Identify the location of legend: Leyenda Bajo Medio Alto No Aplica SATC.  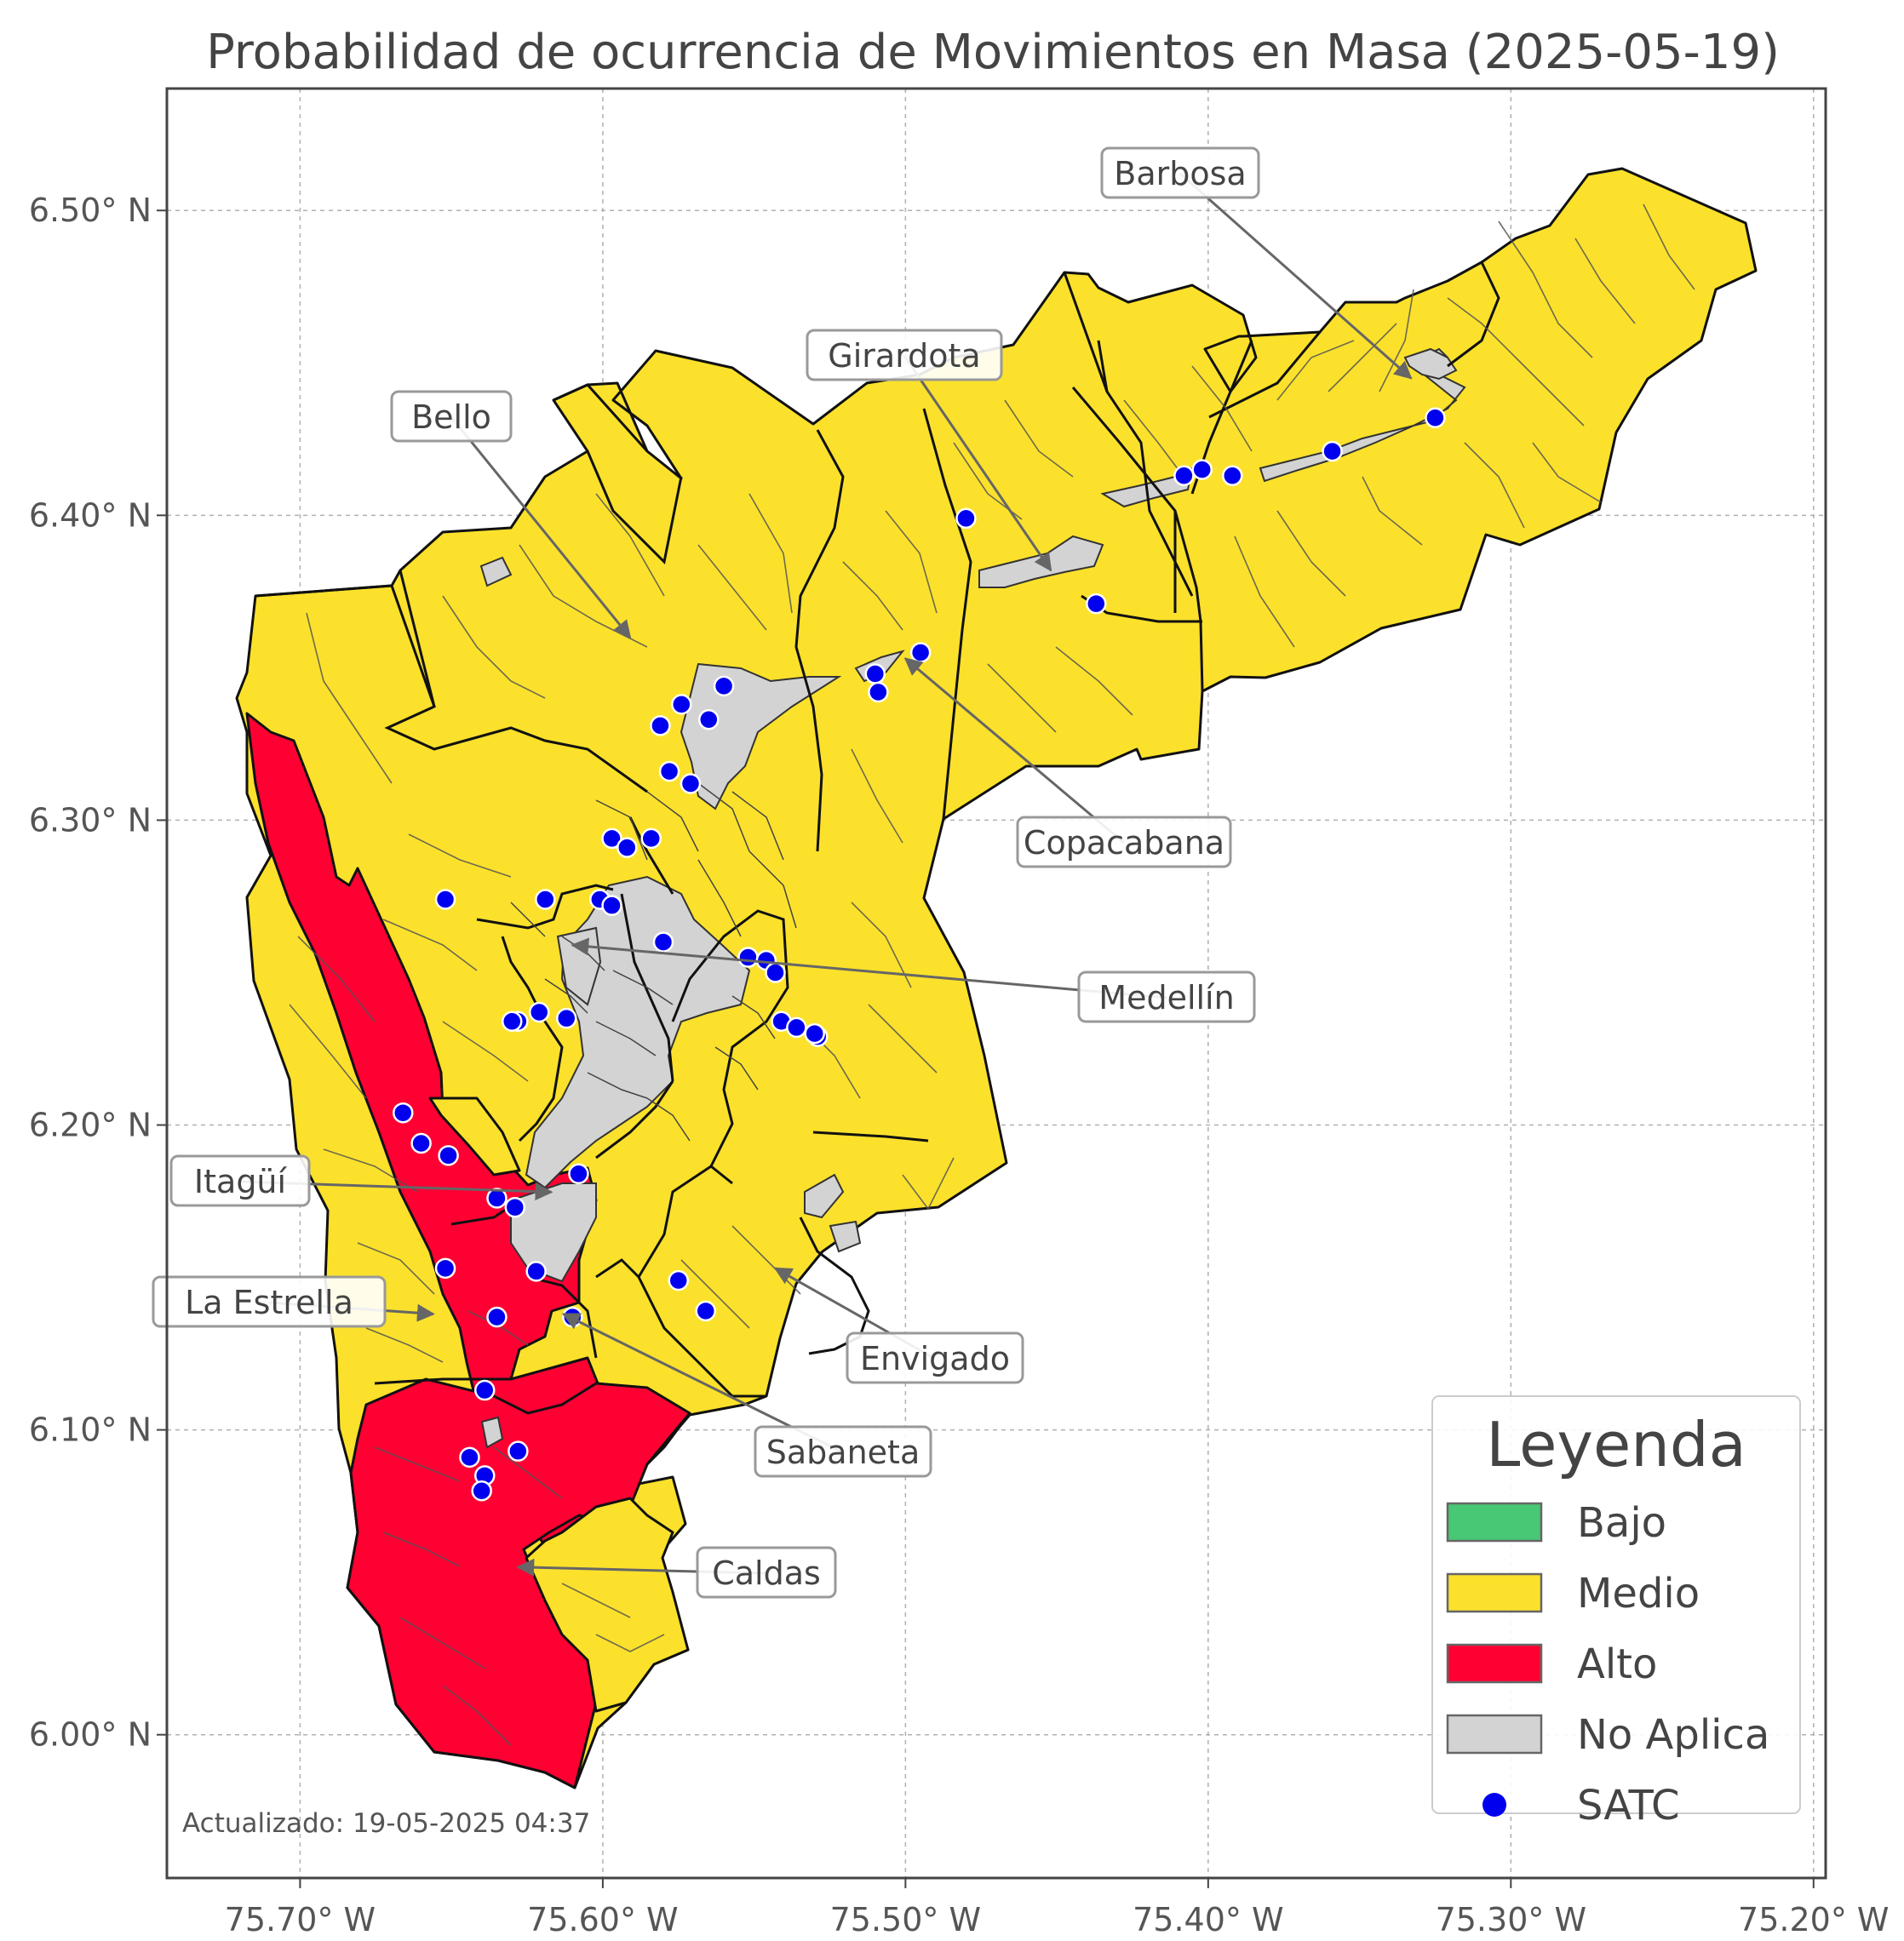
(1616, 1612).